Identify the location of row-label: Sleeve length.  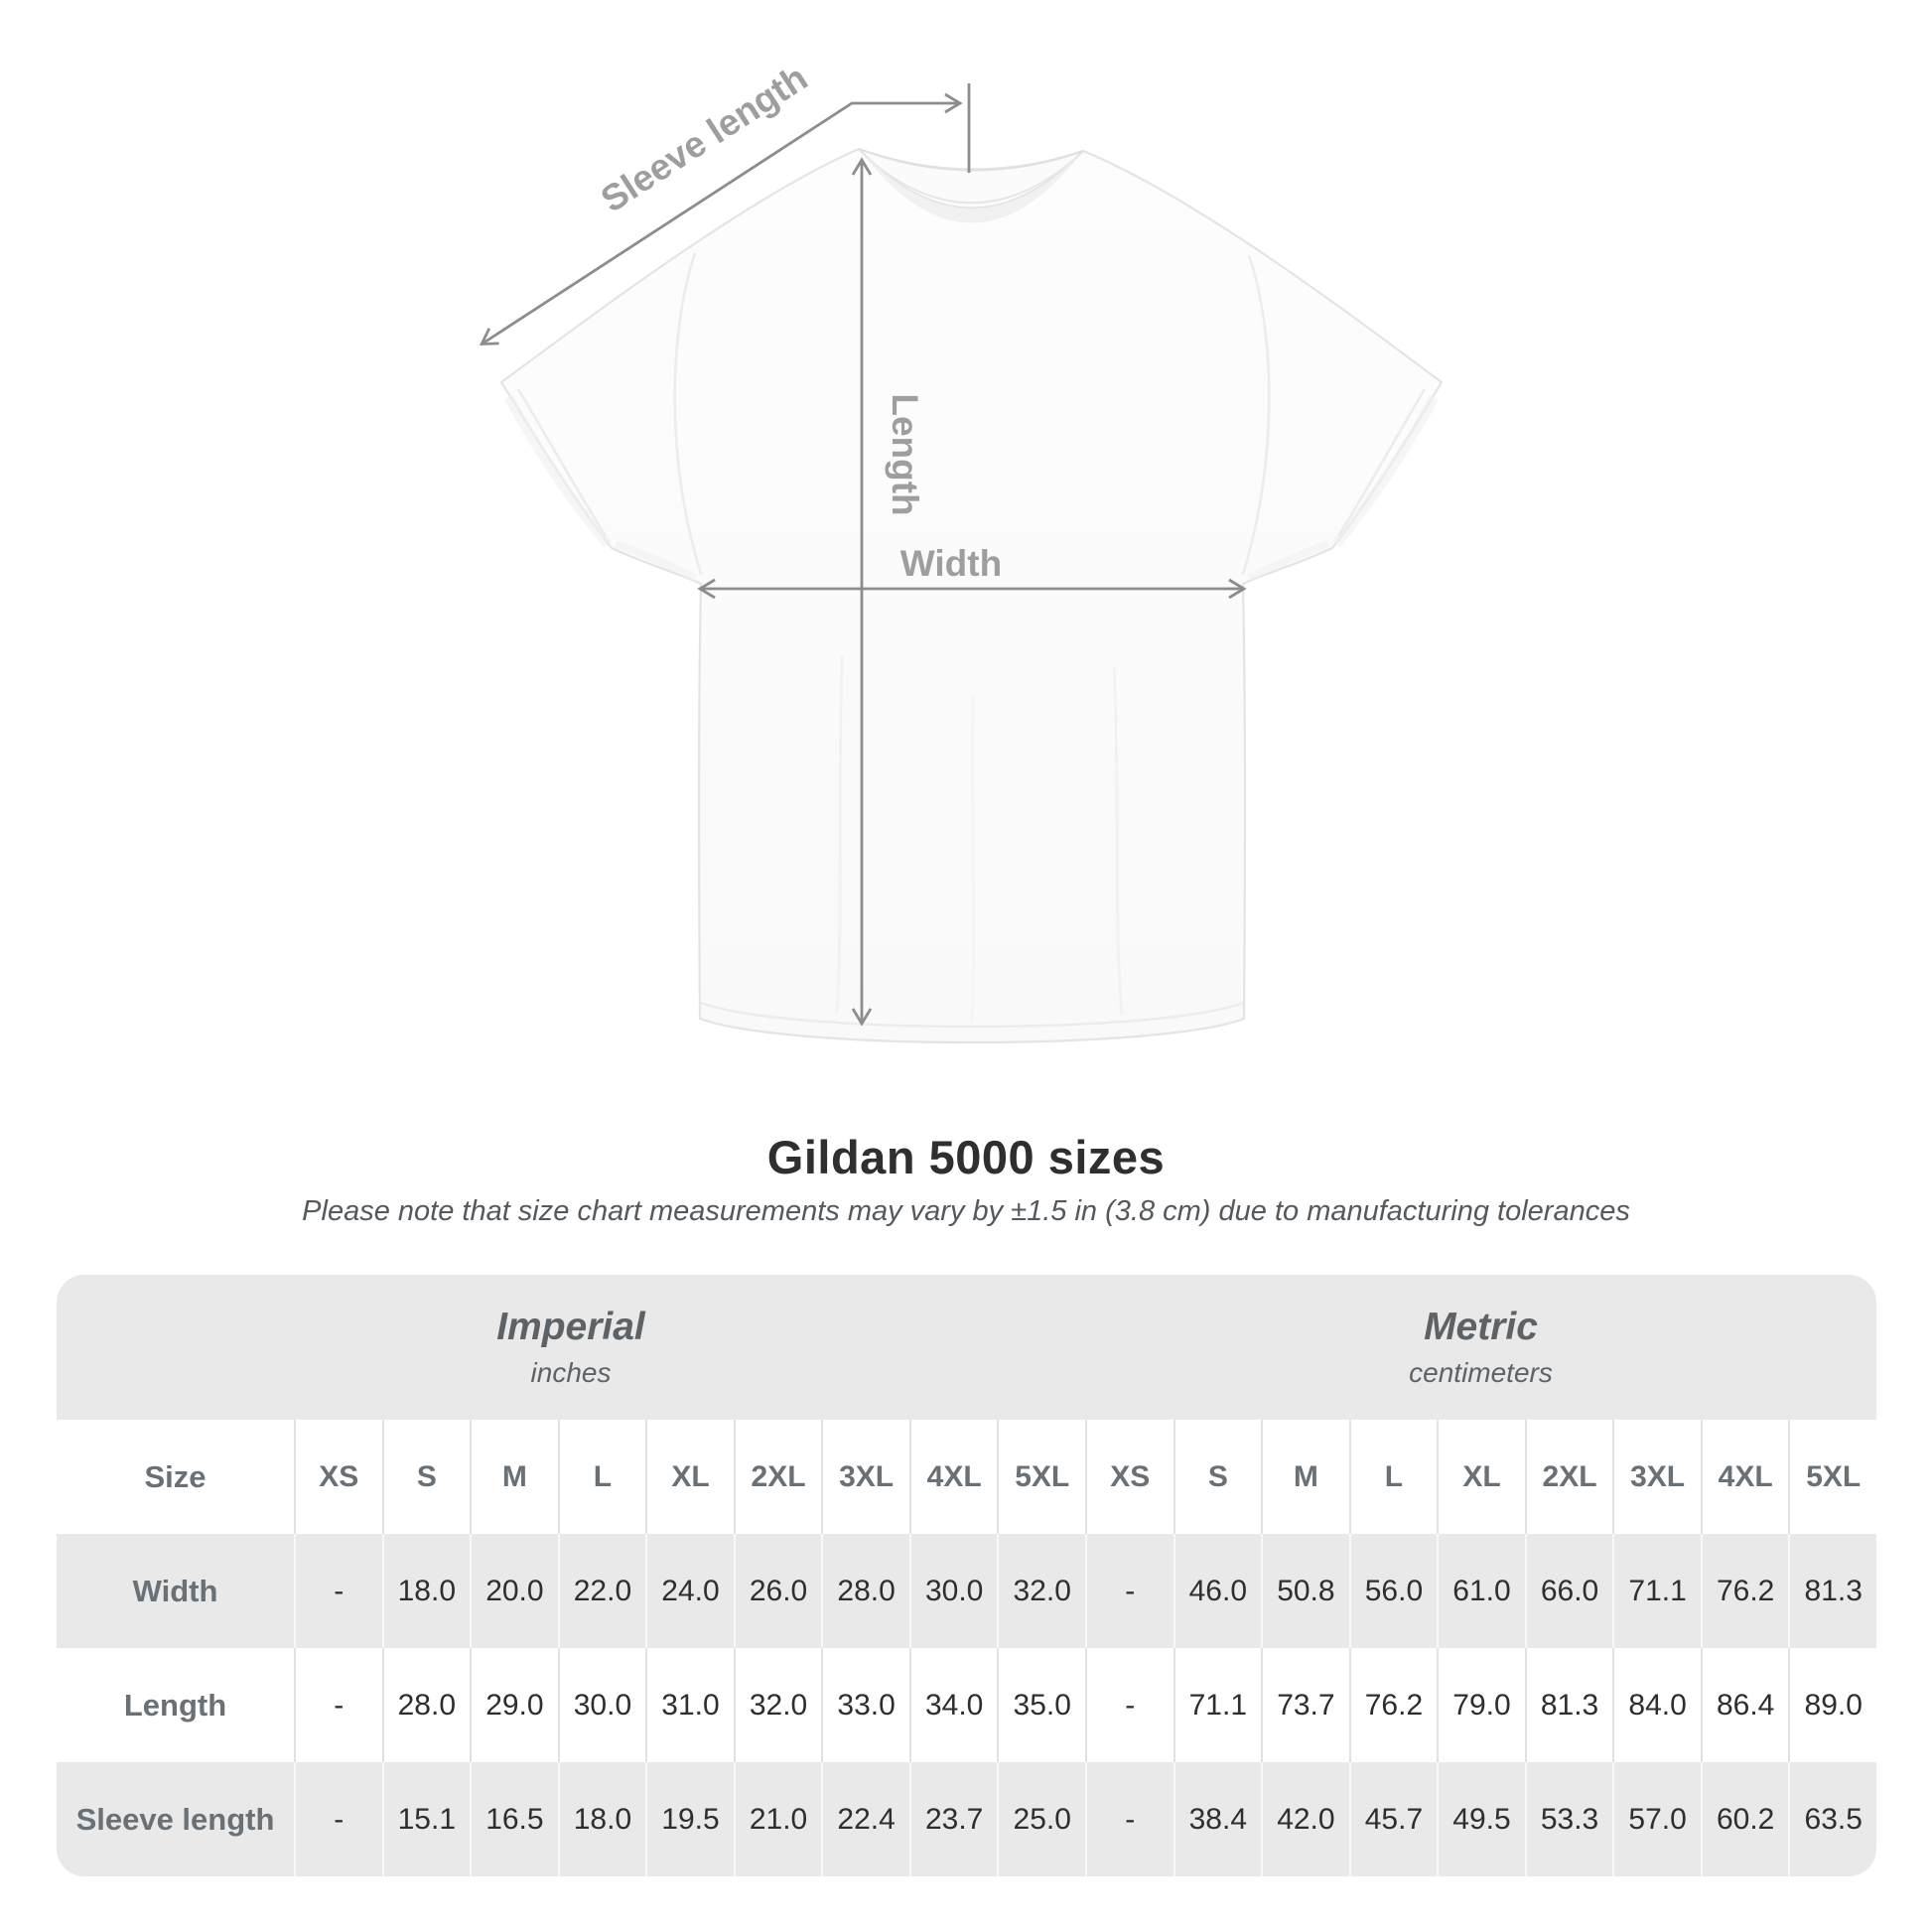
(175, 1819).